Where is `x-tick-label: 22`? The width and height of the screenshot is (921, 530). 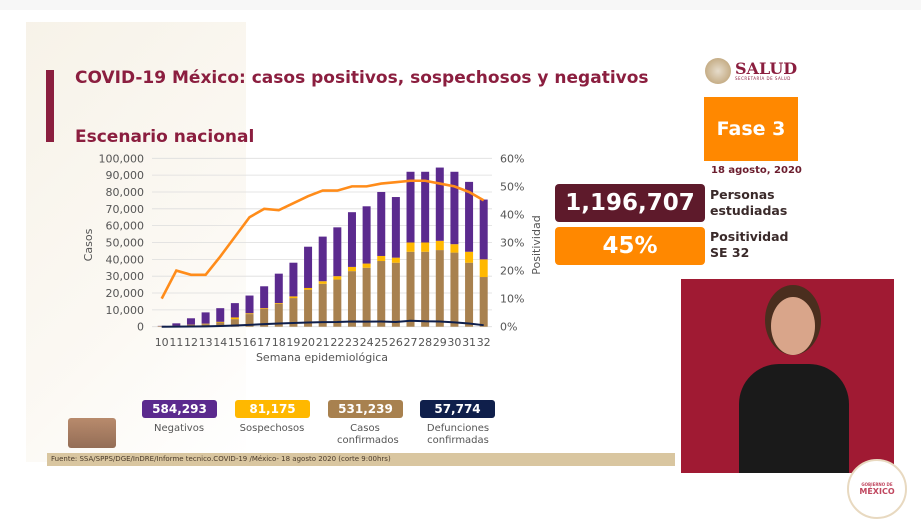
x-tick-label: 22 is located at coordinates (337, 342).